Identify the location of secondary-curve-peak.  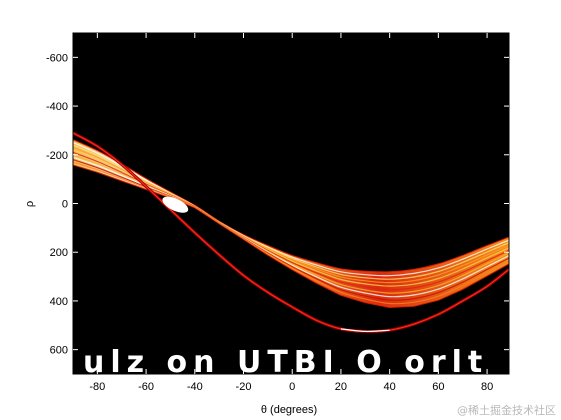
(365, 330).